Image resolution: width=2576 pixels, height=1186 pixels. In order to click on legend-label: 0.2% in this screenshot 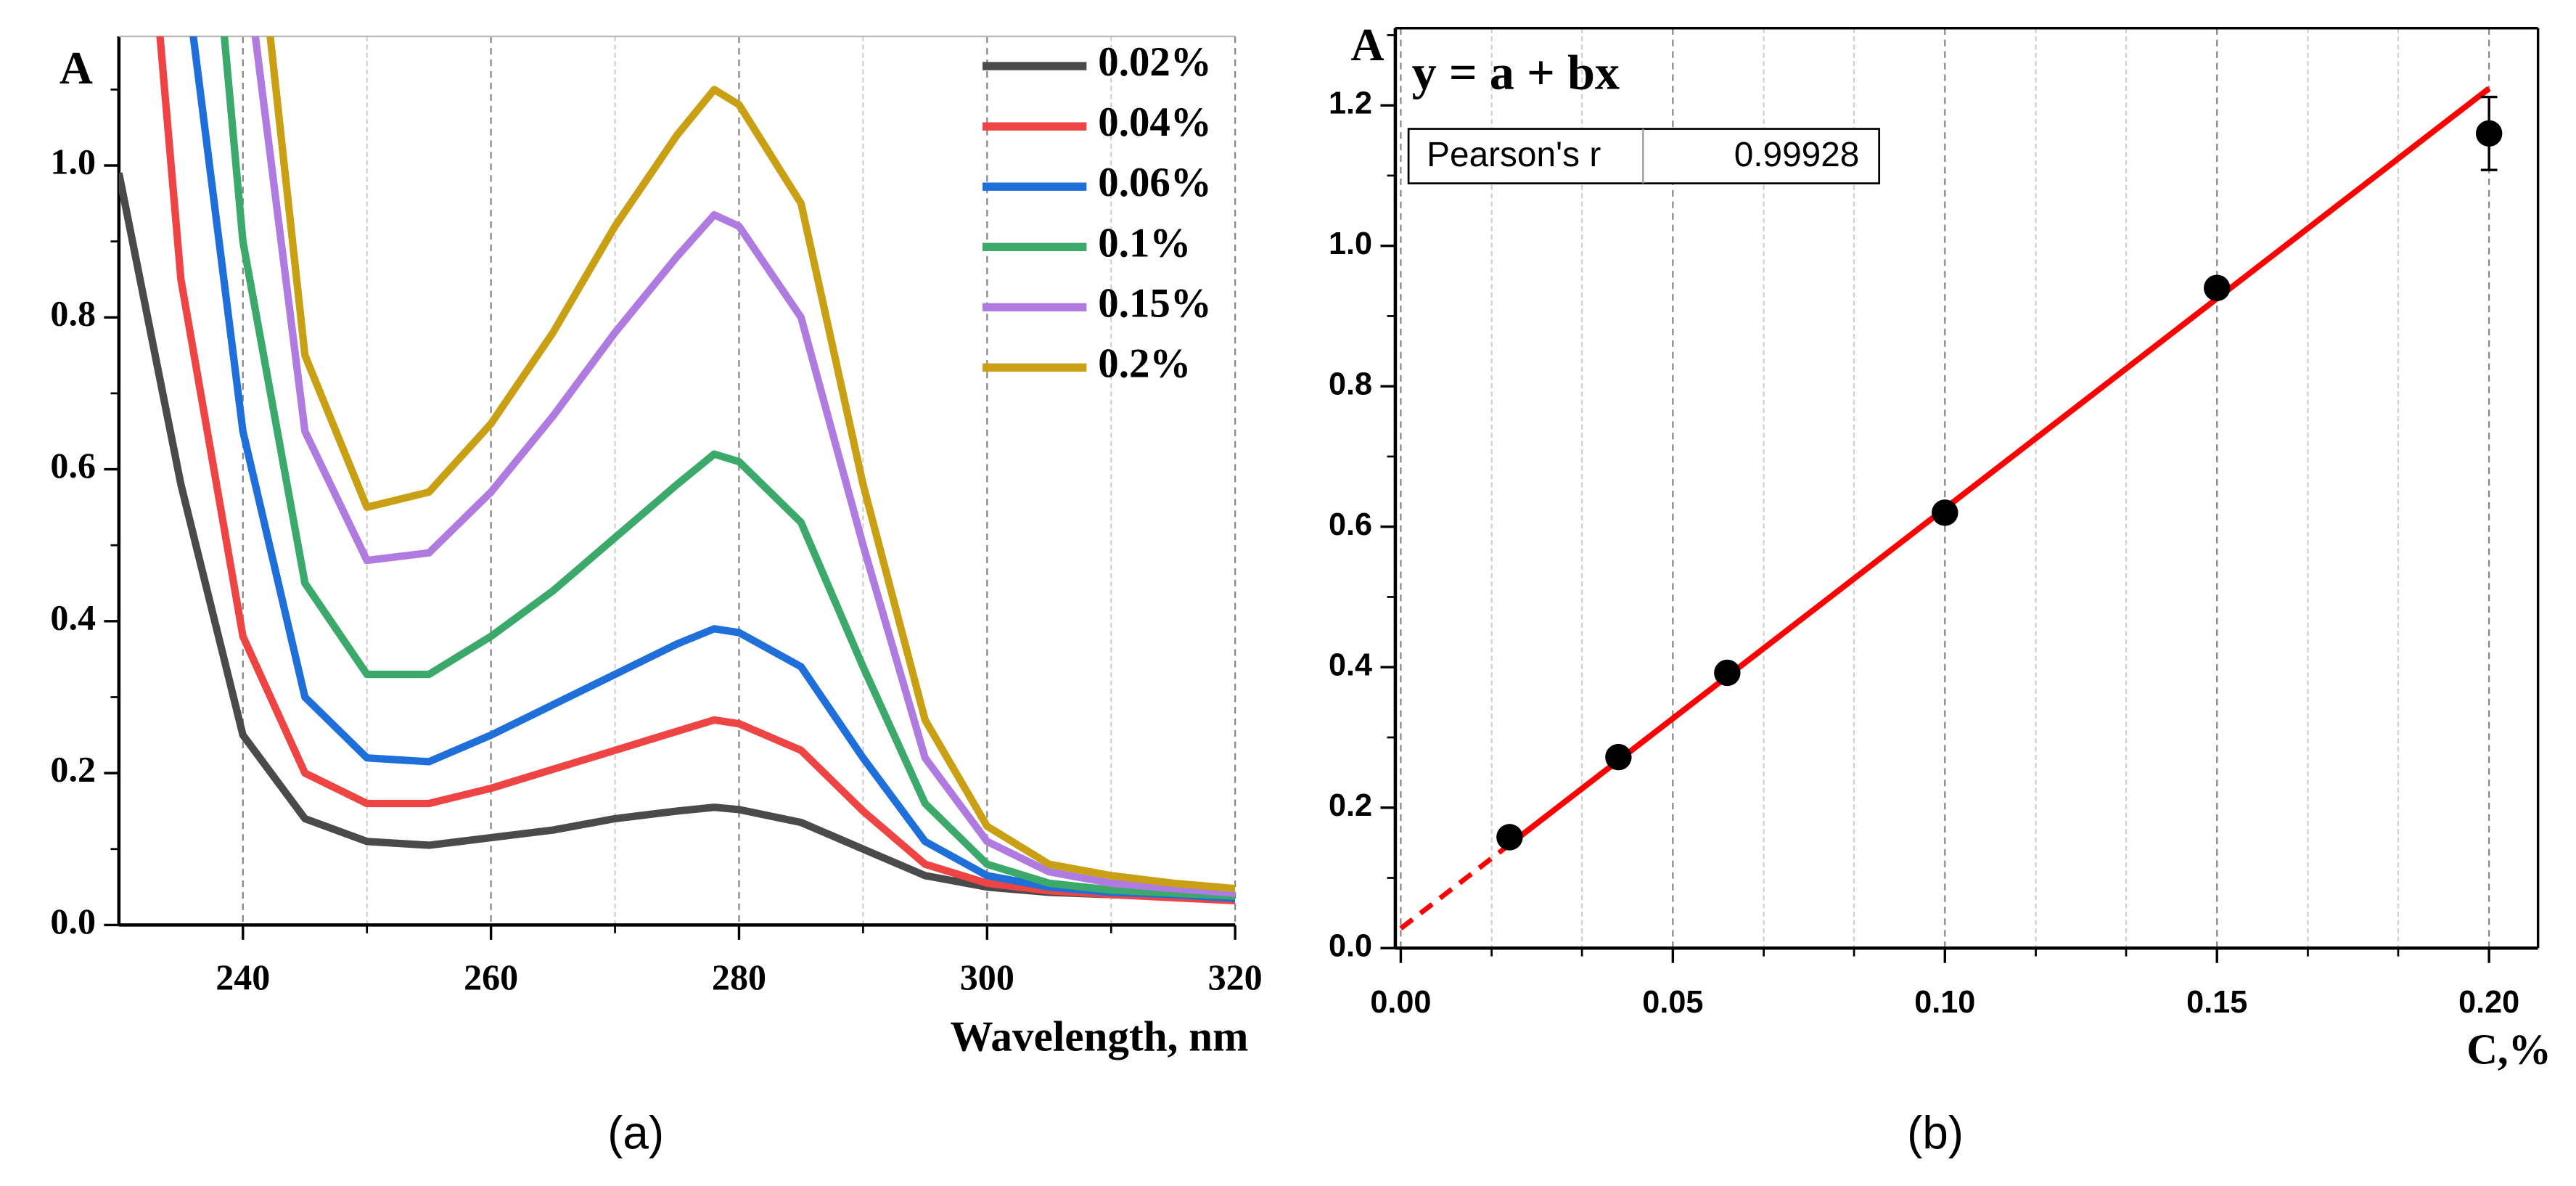, I will do `click(1144, 363)`.